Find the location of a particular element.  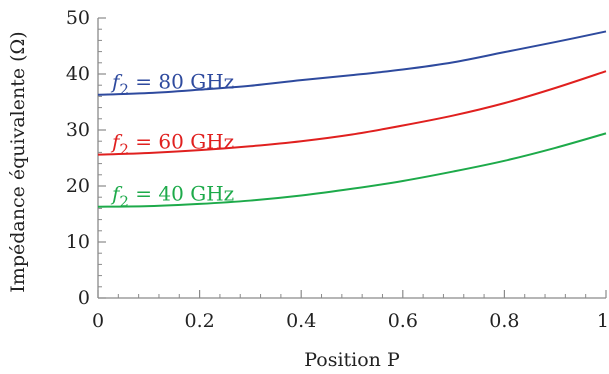

series-label-1: f2 = 60 GHz is located at coordinates (172, 144).